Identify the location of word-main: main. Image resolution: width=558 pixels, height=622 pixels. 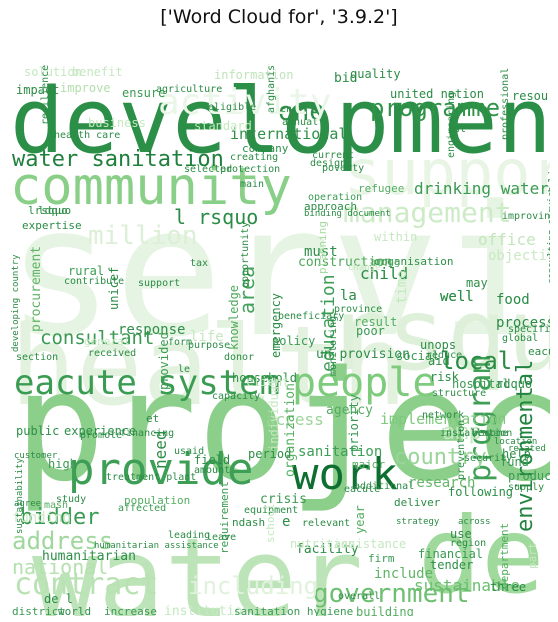
(252, 184).